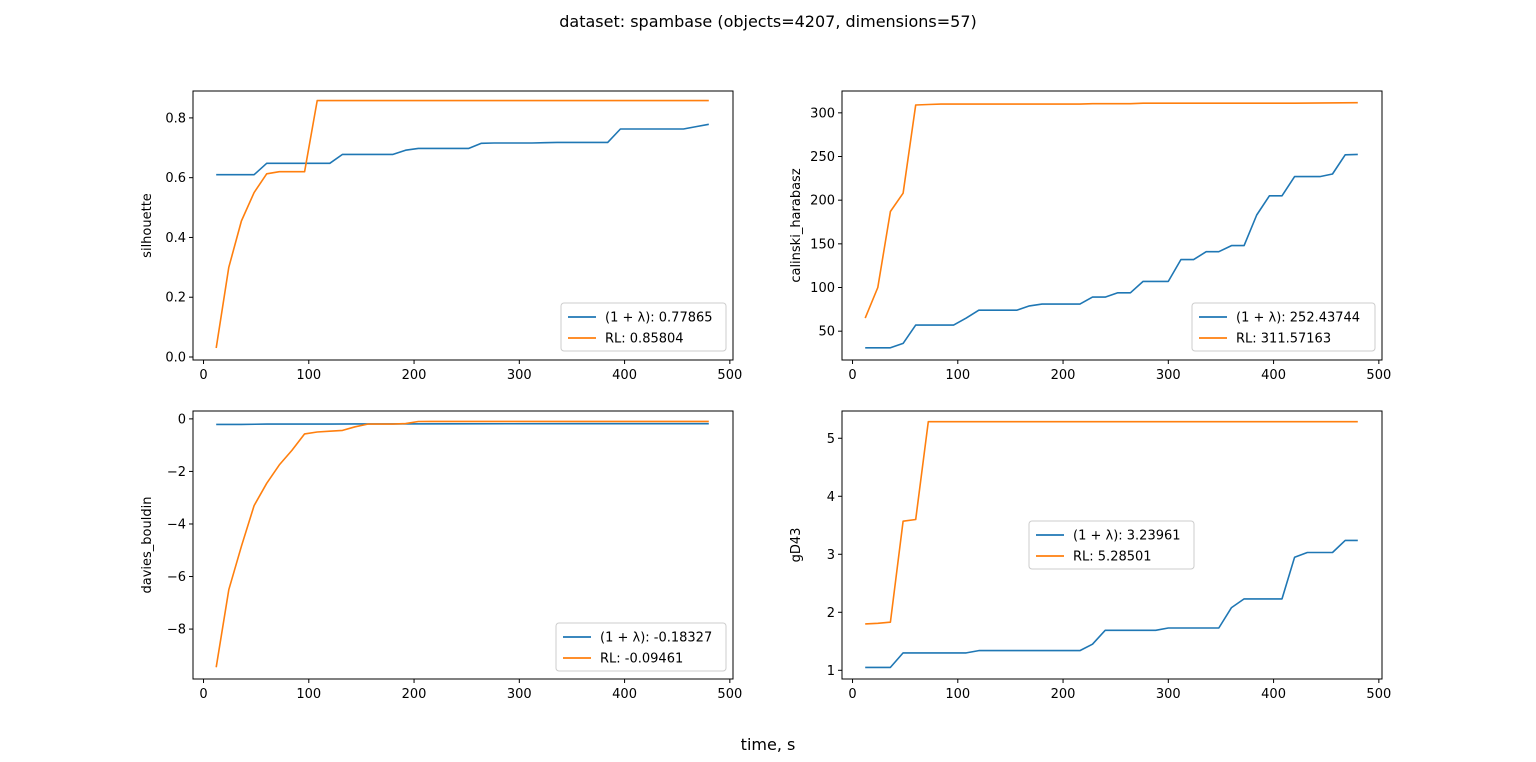 The height and width of the screenshot is (762, 1536). I want to click on gd43-x-tick-label: 500, so click(1378, 694).